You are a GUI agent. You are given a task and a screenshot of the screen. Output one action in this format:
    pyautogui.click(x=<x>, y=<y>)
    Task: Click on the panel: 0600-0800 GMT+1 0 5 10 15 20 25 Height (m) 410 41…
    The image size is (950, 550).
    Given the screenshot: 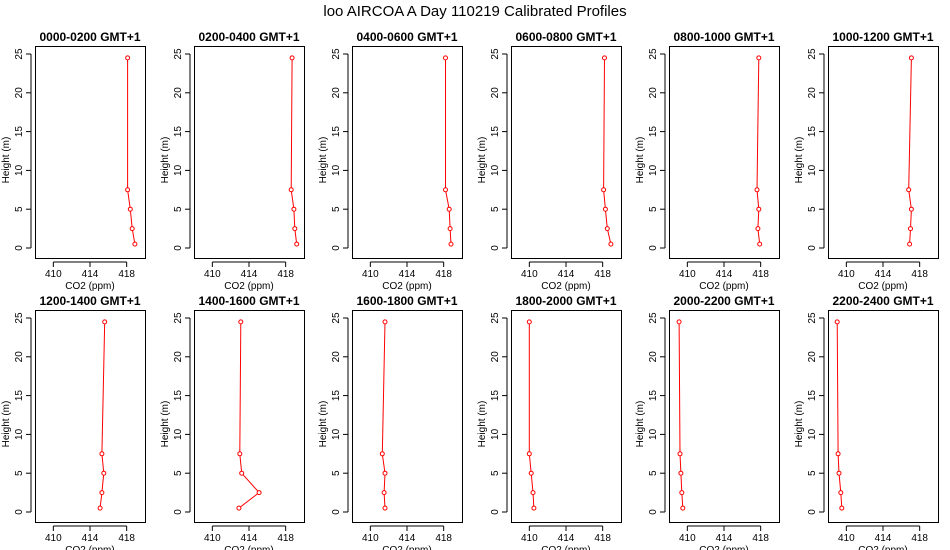 What is the action you would take?
    pyautogui.click(x=549, y=161)
    